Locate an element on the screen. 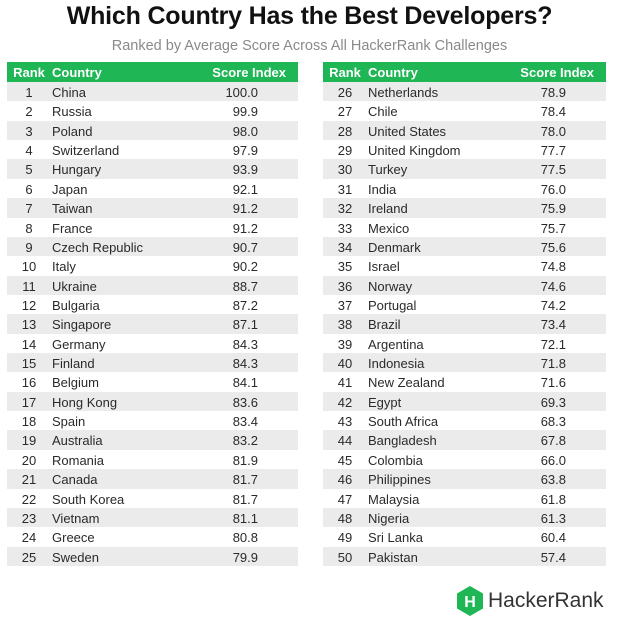  score-cell: 72.1 is located at coordinates (553, 344).